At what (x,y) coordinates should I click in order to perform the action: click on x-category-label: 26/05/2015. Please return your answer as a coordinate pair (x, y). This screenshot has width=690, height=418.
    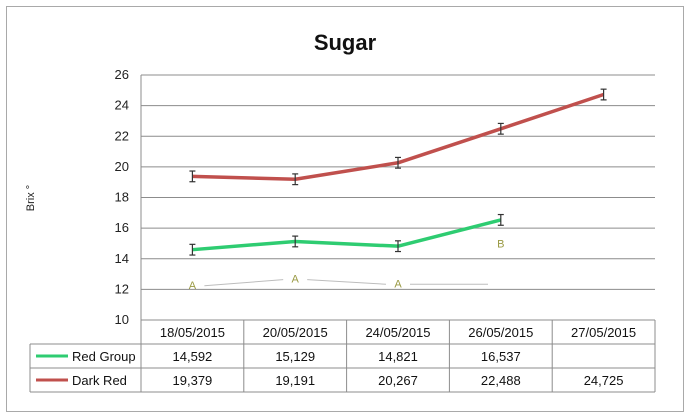
    Looking at the image, I should click on (500, 332).